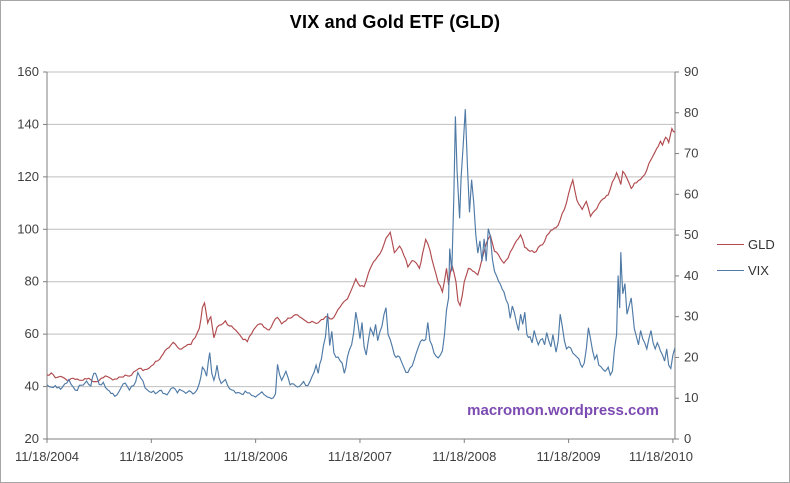  Describe the element at coordinates (691, 356) in the screenshot. I see `right-axis-label: 20` at that location.